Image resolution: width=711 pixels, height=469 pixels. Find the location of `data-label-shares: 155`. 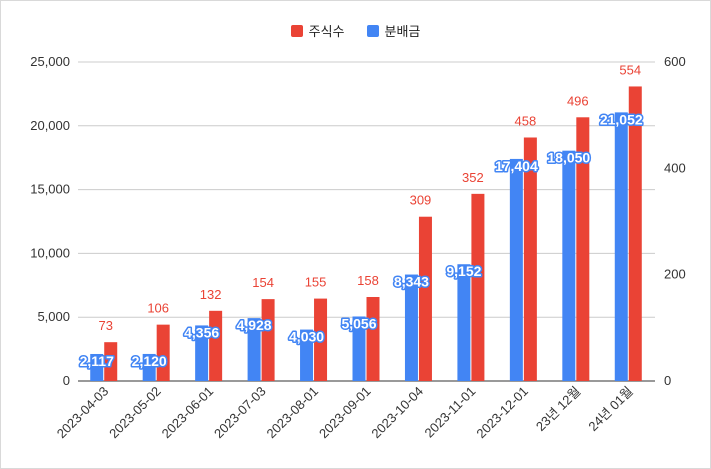

data-label-shares: 155 is located at coordinates (316, 282).